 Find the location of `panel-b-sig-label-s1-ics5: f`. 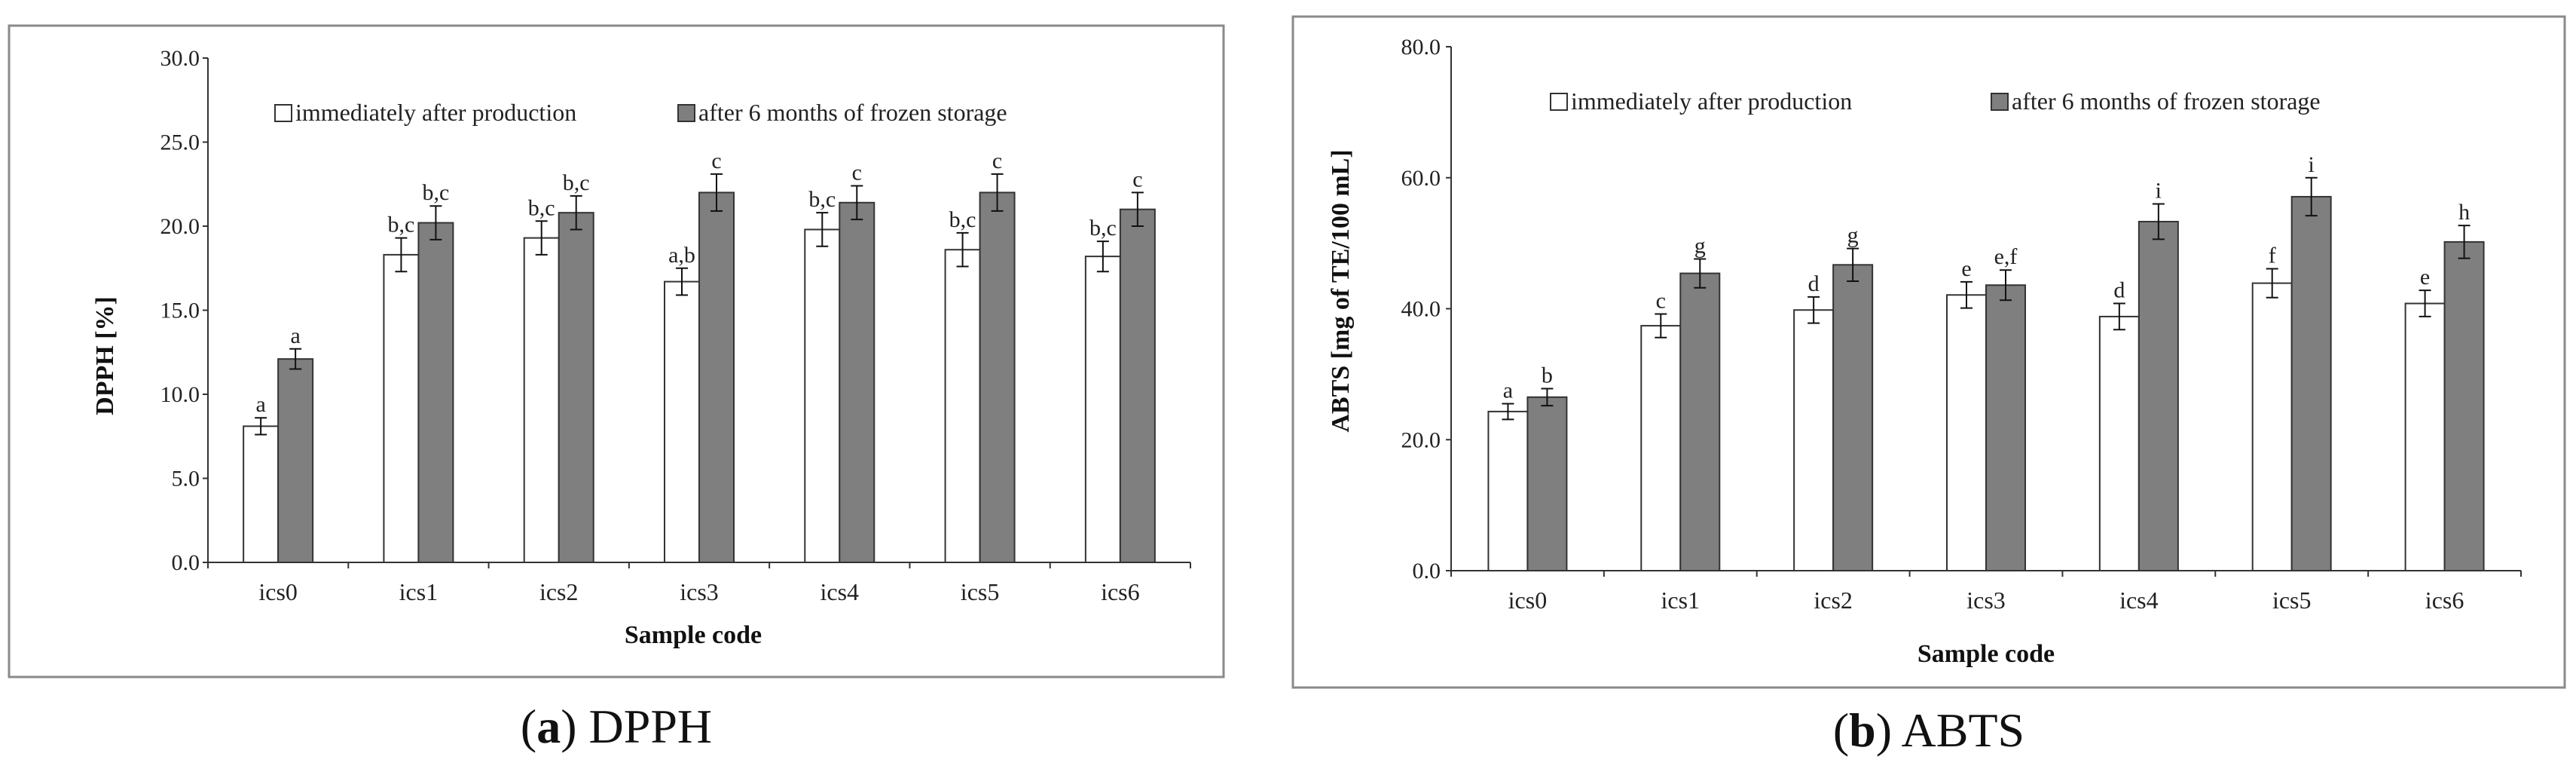

panel-b-sig-label-s1-ics5: f is located at coordinates (2272, 256).